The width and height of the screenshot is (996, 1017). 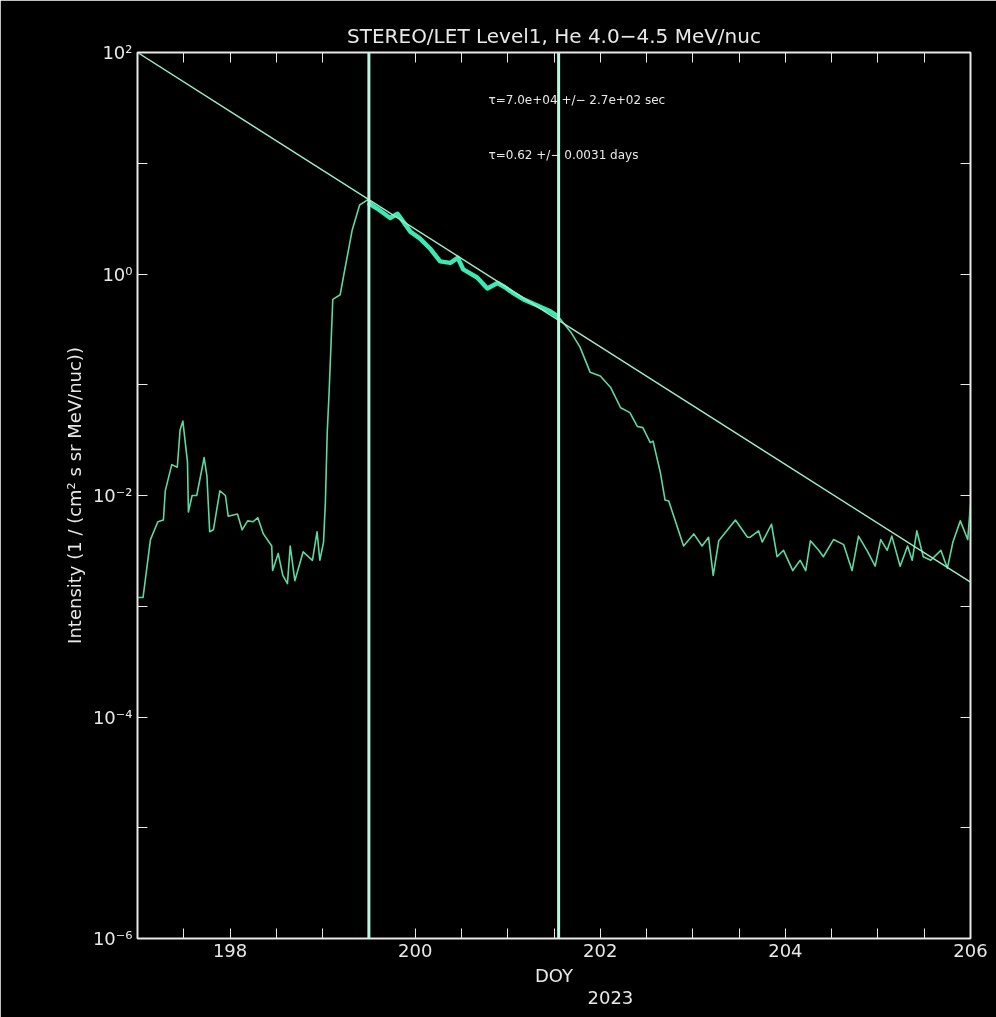 I want to click on y-axis-title: Intensity (1 / (cm² s sr MeV/nuc)), so click(x=74, y=495).